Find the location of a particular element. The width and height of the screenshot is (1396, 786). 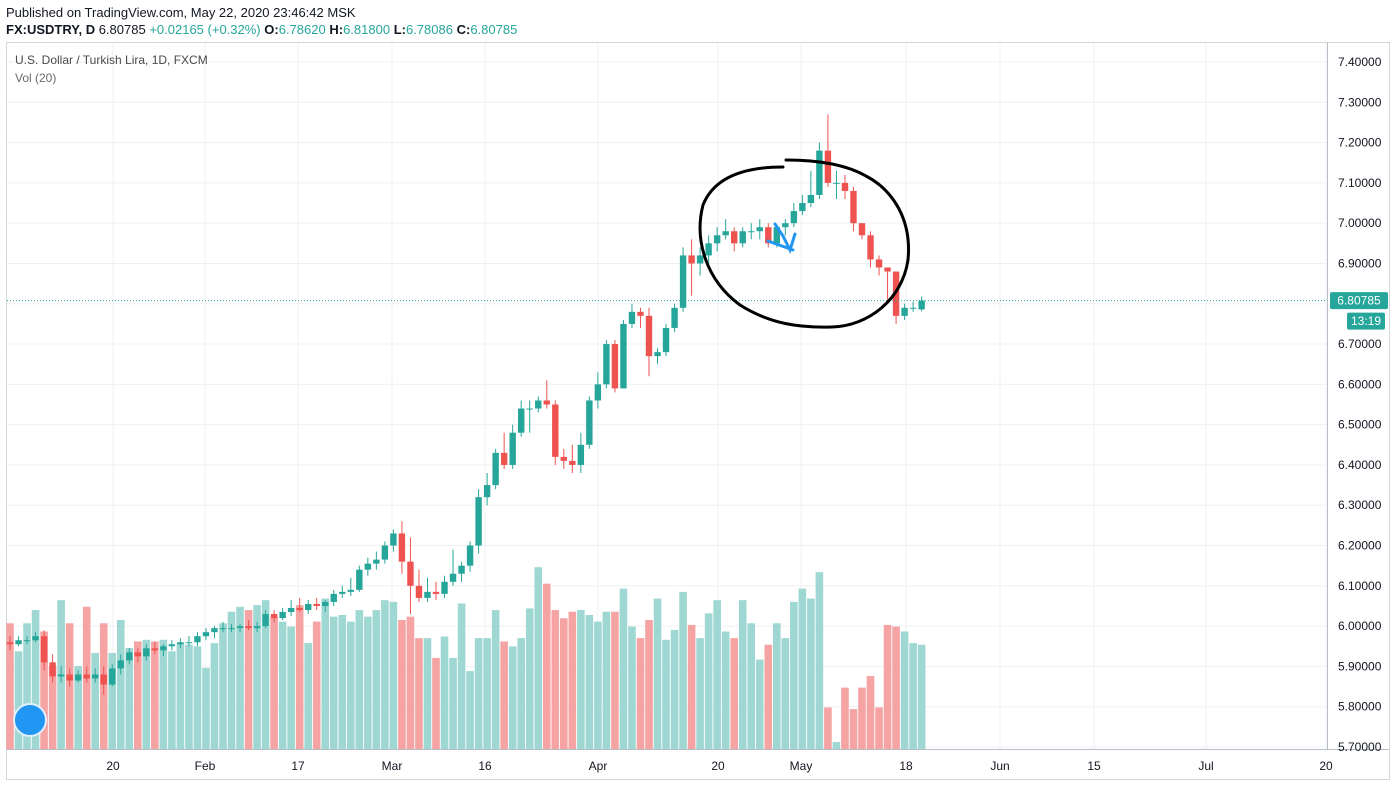

price-tick-label: 7.10000 is located at coordinates (1360, 183).